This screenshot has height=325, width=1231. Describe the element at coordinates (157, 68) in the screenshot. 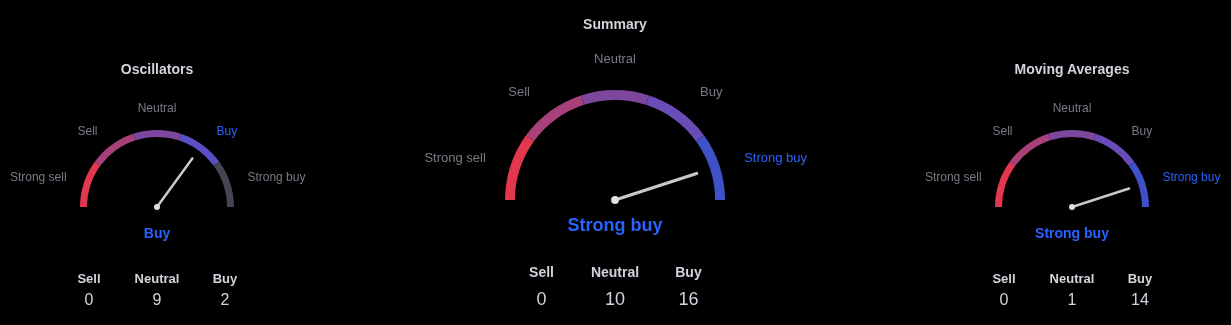

I see `chart-title: Oscillators` at that location.